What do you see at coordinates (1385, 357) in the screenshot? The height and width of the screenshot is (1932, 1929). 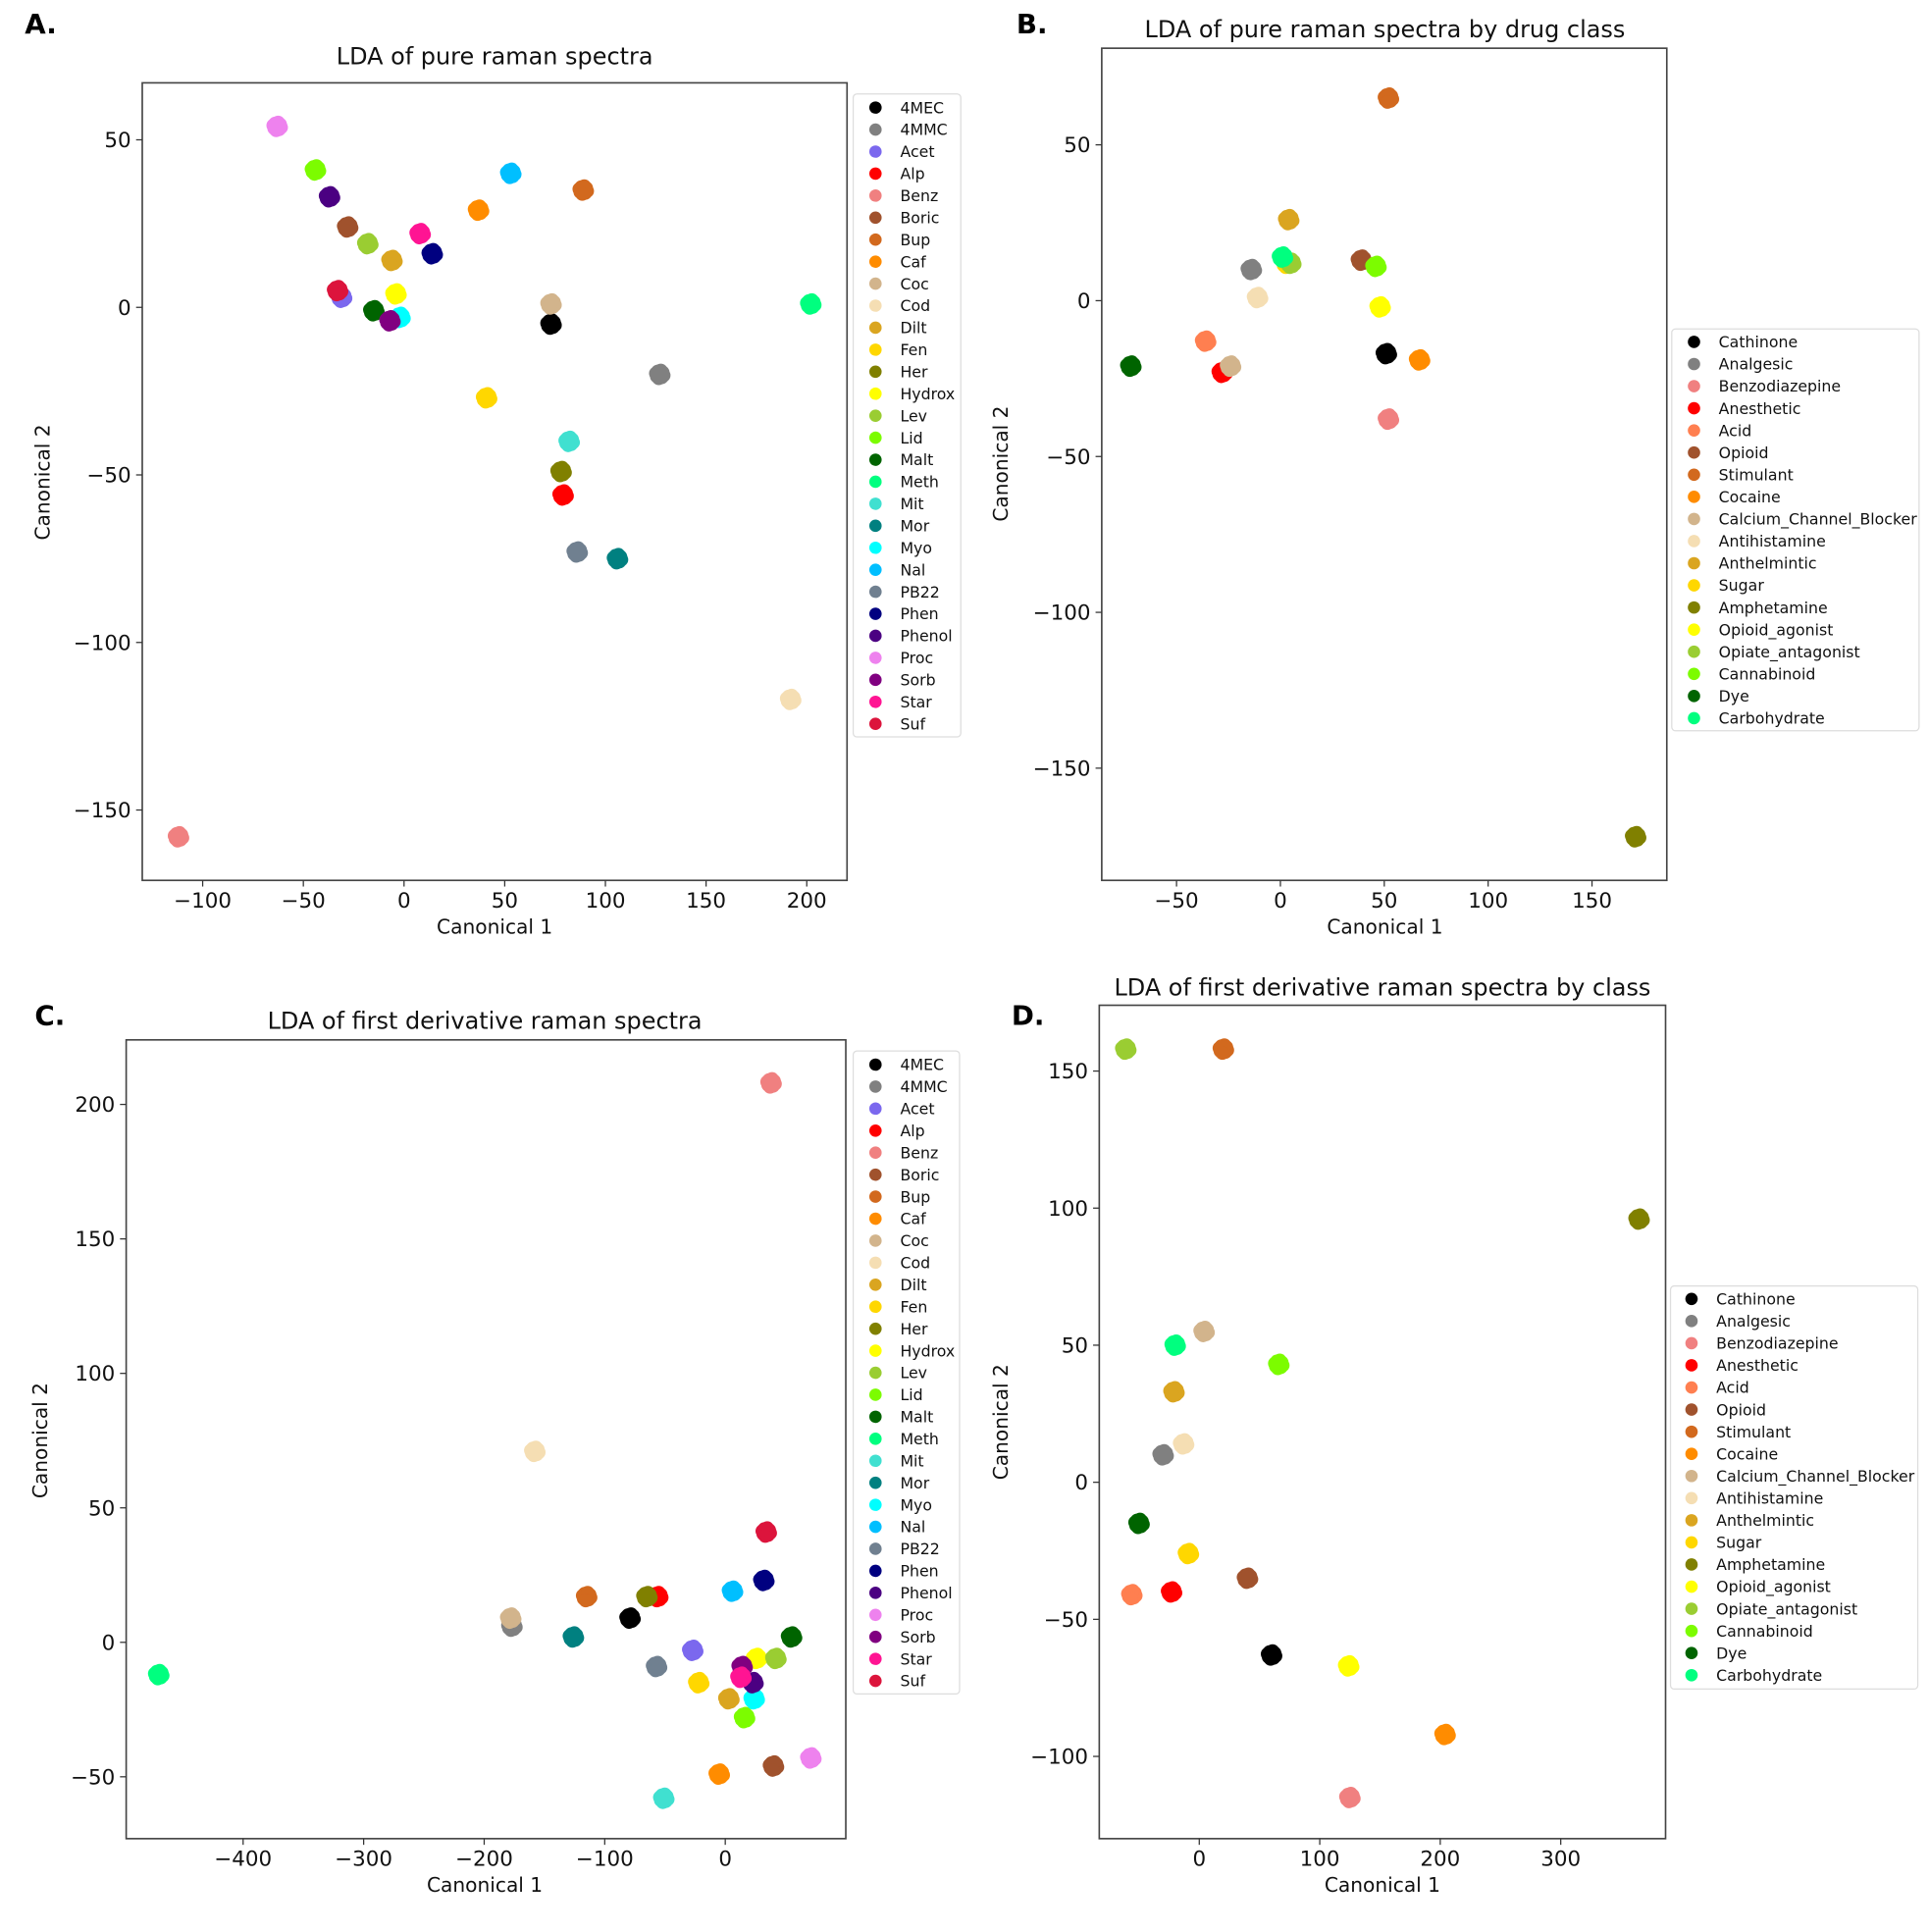 I see `point-Cathinone` at bounding box center [1385, 357].